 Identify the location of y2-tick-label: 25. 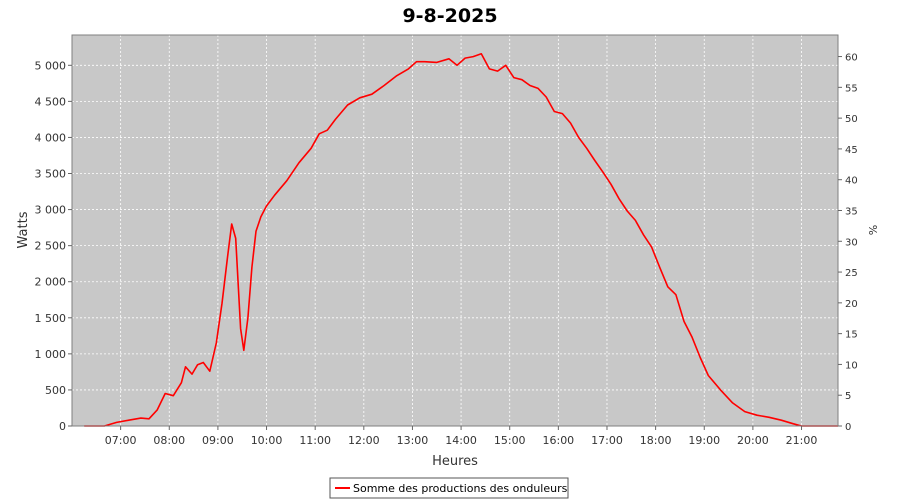
(851, 273).